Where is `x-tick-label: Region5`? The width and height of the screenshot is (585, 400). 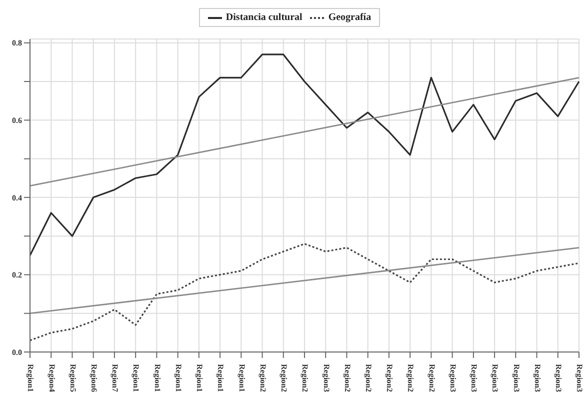 x-tick-label: Region5 is located at coordinates (73, 378).